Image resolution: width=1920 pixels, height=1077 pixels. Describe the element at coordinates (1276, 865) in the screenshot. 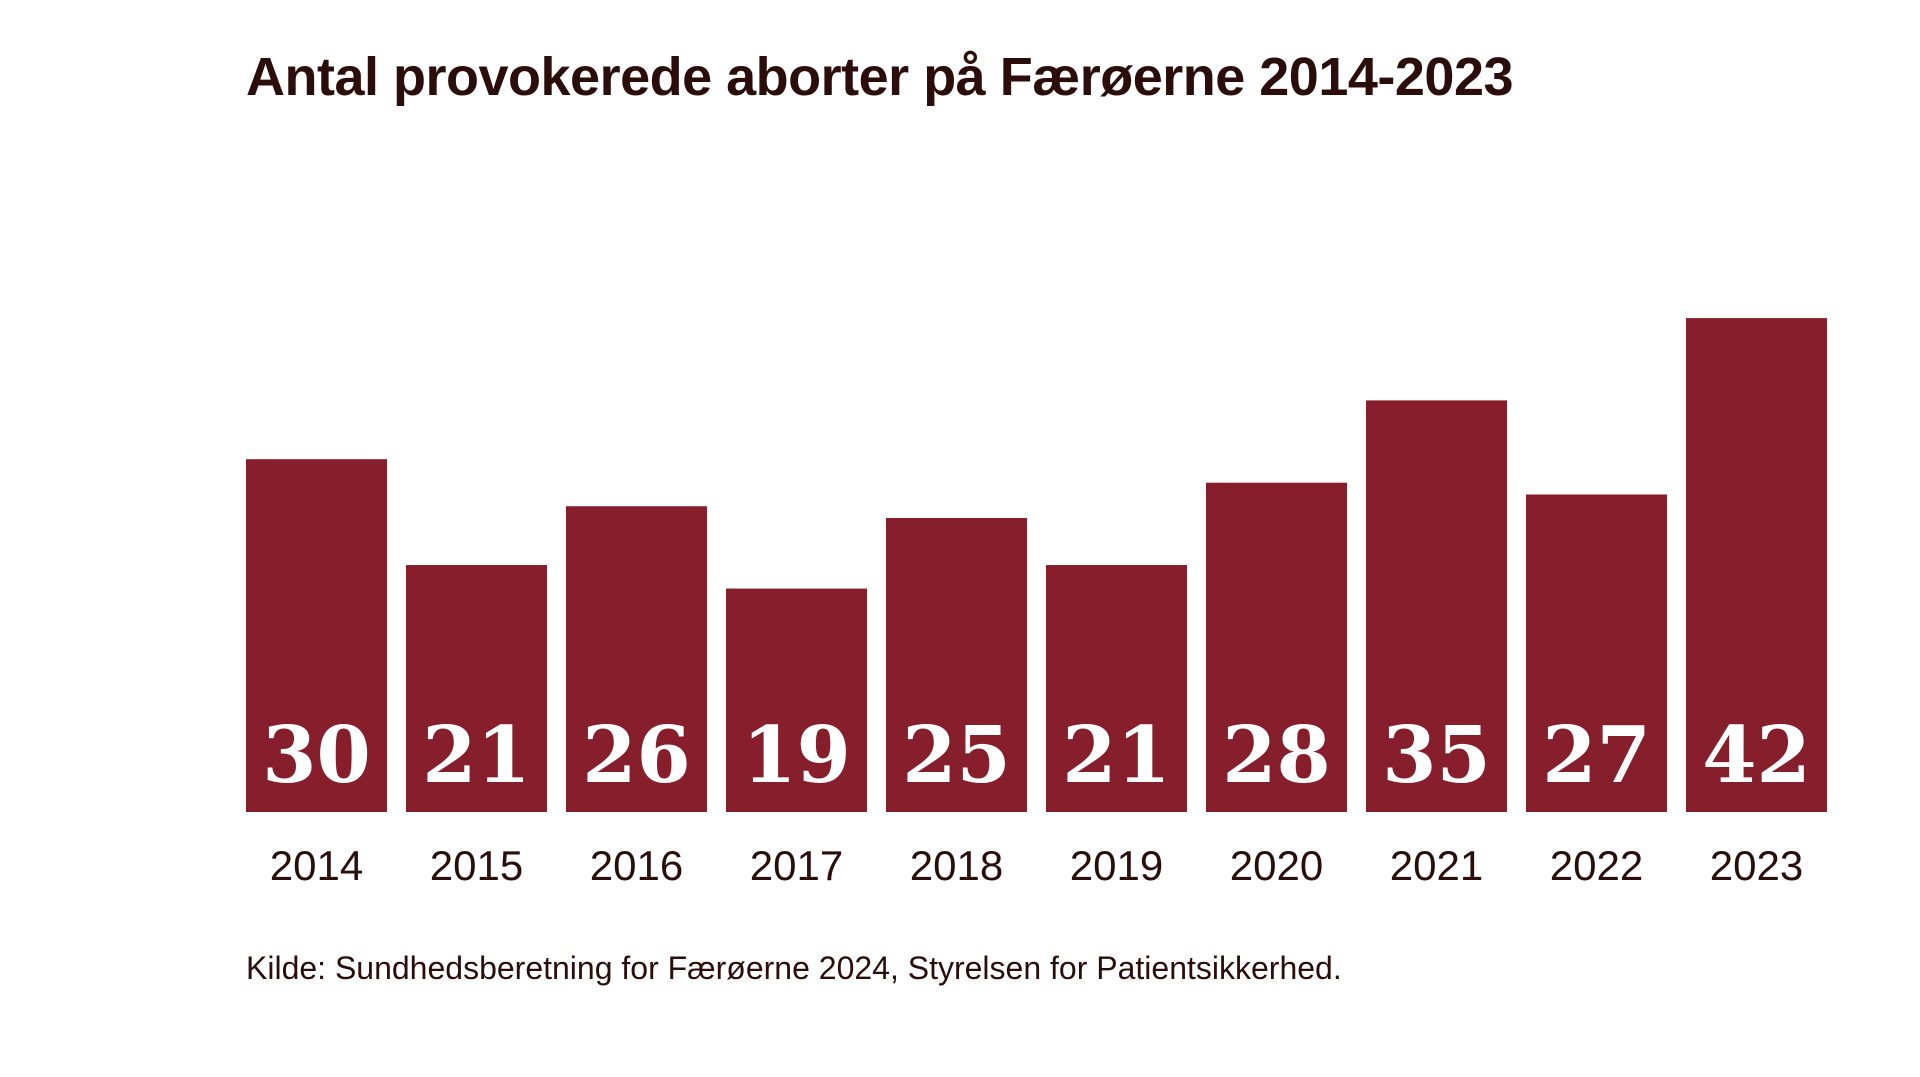

I see `x-tick-label: 2020` at that location.